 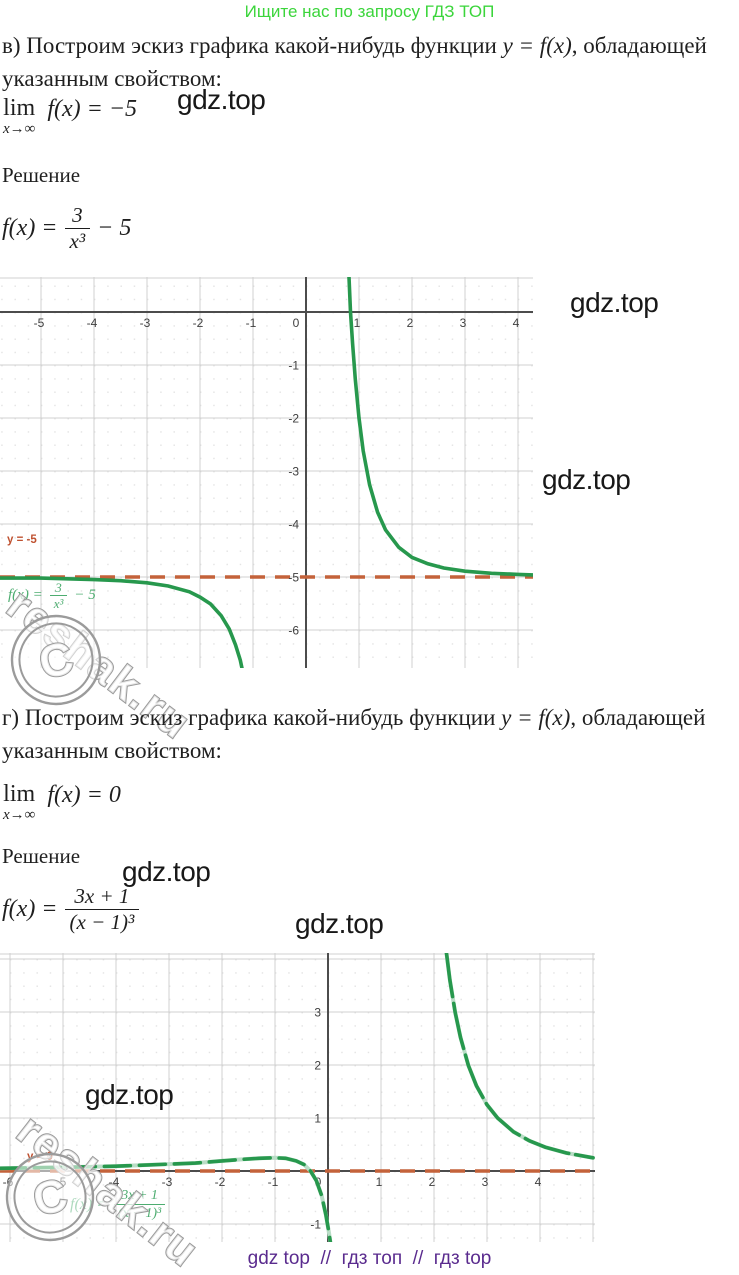 What do you see at coordinates (293, 631) in the screenshot?
I see `y-tick-label: -6` at bounding box center [293, 631].